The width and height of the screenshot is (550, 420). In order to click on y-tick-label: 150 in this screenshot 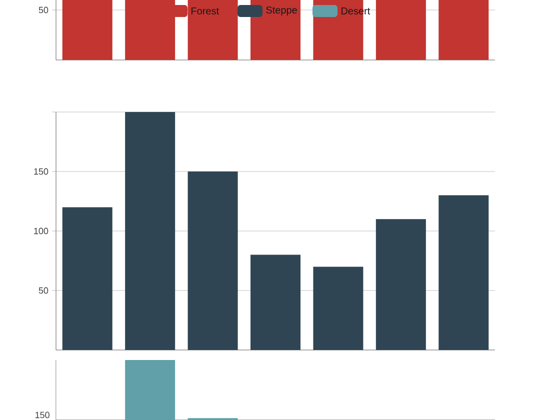, I will do `click(41, 171)`.